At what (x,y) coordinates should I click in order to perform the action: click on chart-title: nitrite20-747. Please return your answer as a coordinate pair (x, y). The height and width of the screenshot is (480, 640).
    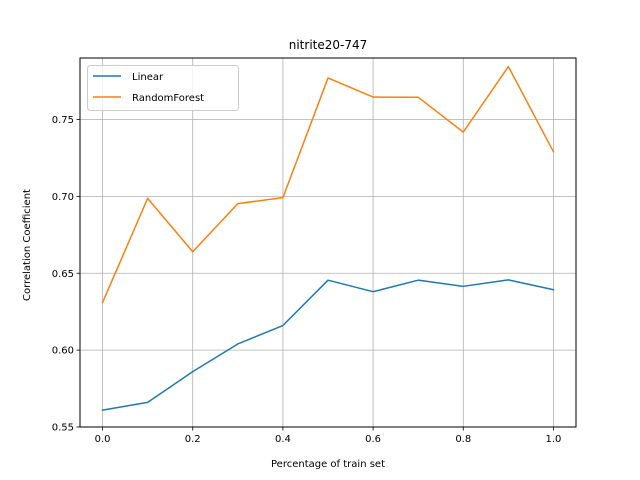
    Looking at the image, I should click on (328, 45).